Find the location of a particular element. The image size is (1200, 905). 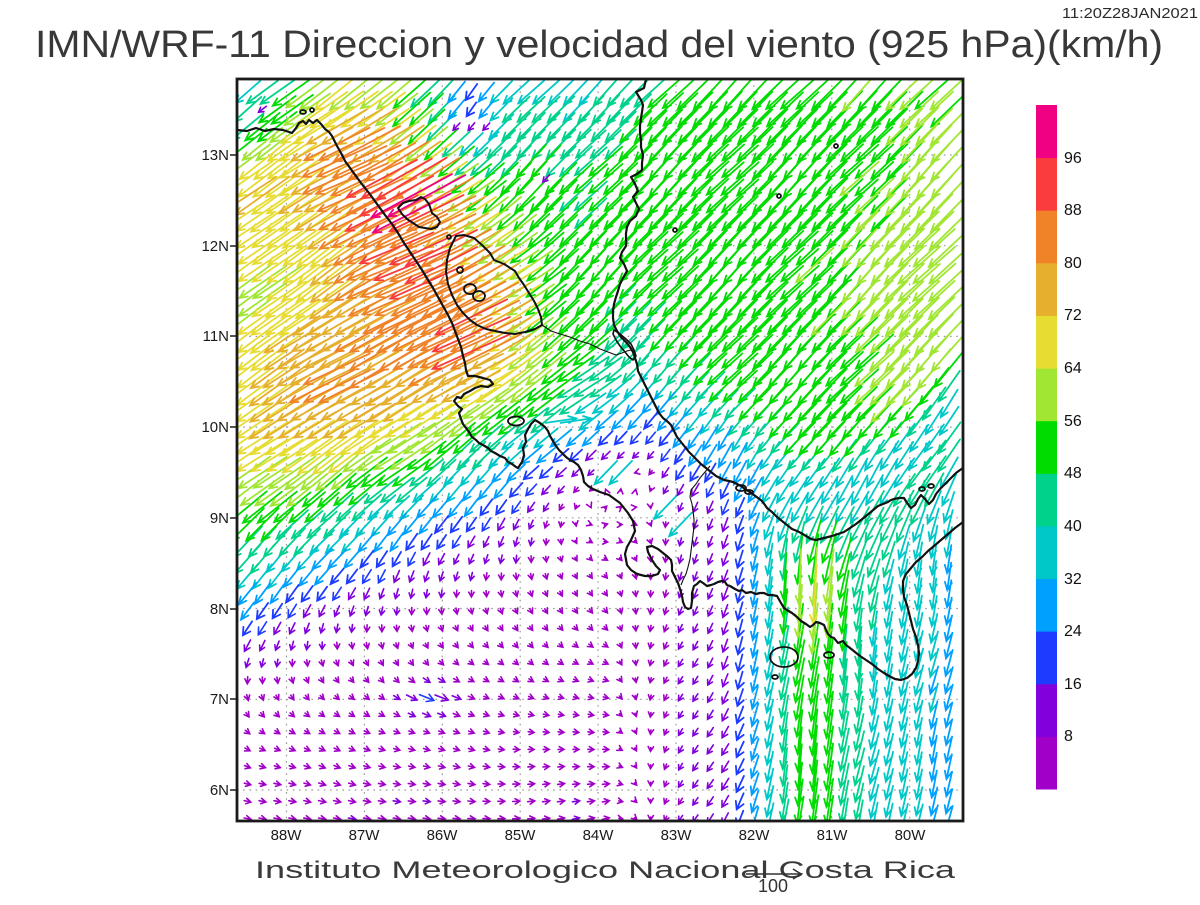

svg-text: 8N is located at coordinates (219, 609).